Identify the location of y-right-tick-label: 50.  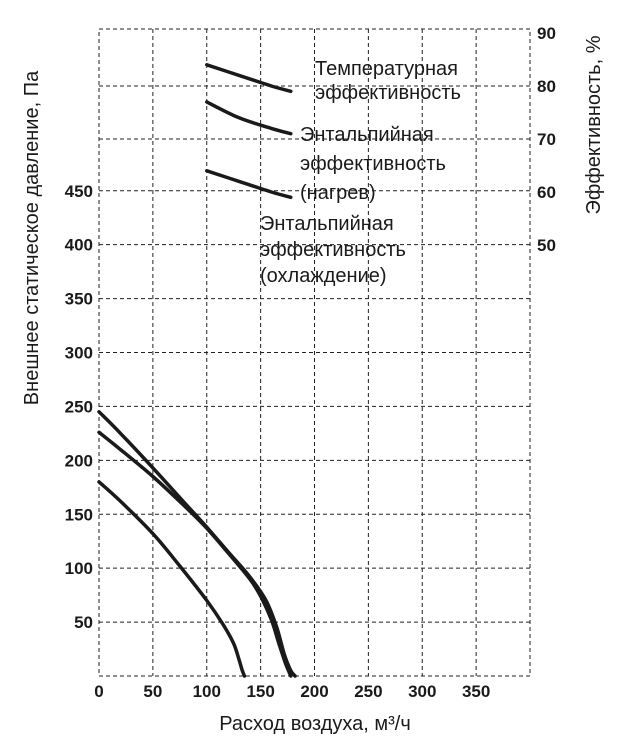
(546, 245).